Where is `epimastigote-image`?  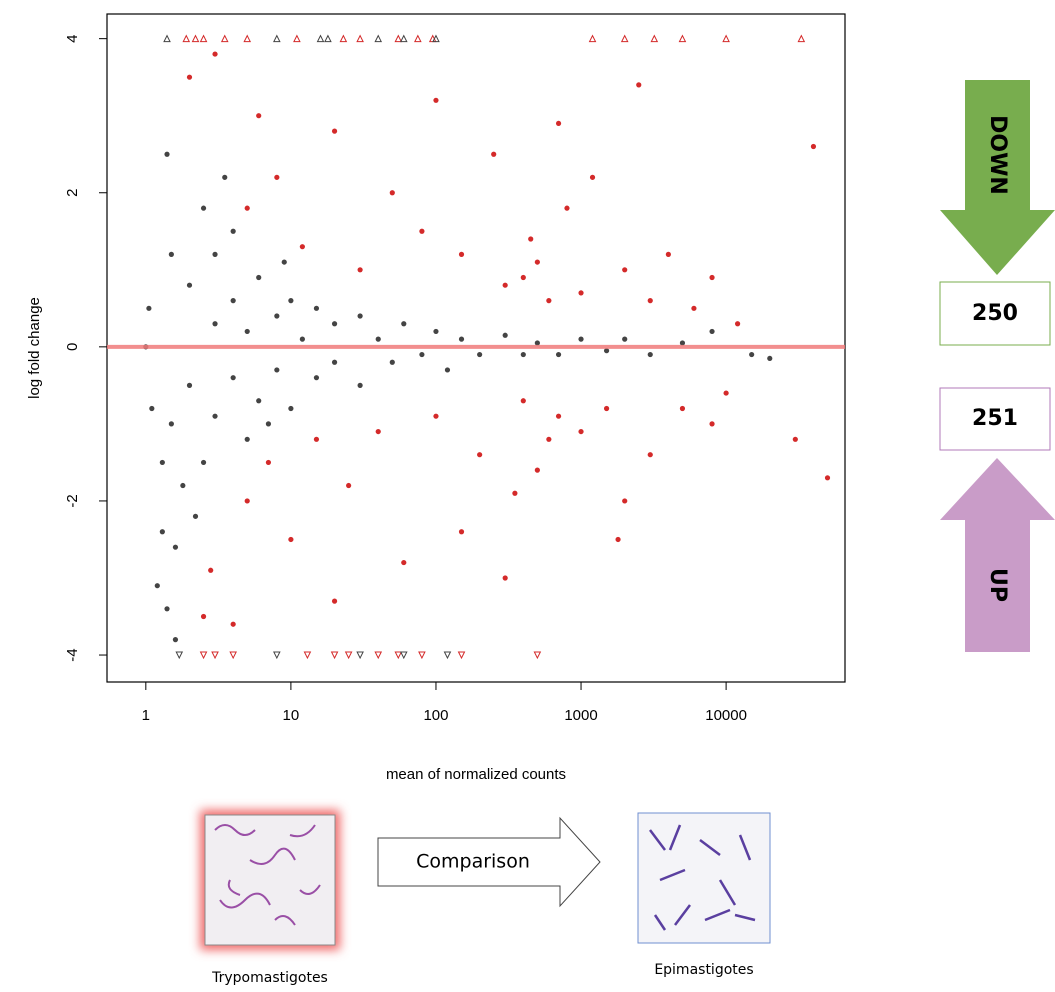 epimastigote-image is located at coordinates (704, 878).